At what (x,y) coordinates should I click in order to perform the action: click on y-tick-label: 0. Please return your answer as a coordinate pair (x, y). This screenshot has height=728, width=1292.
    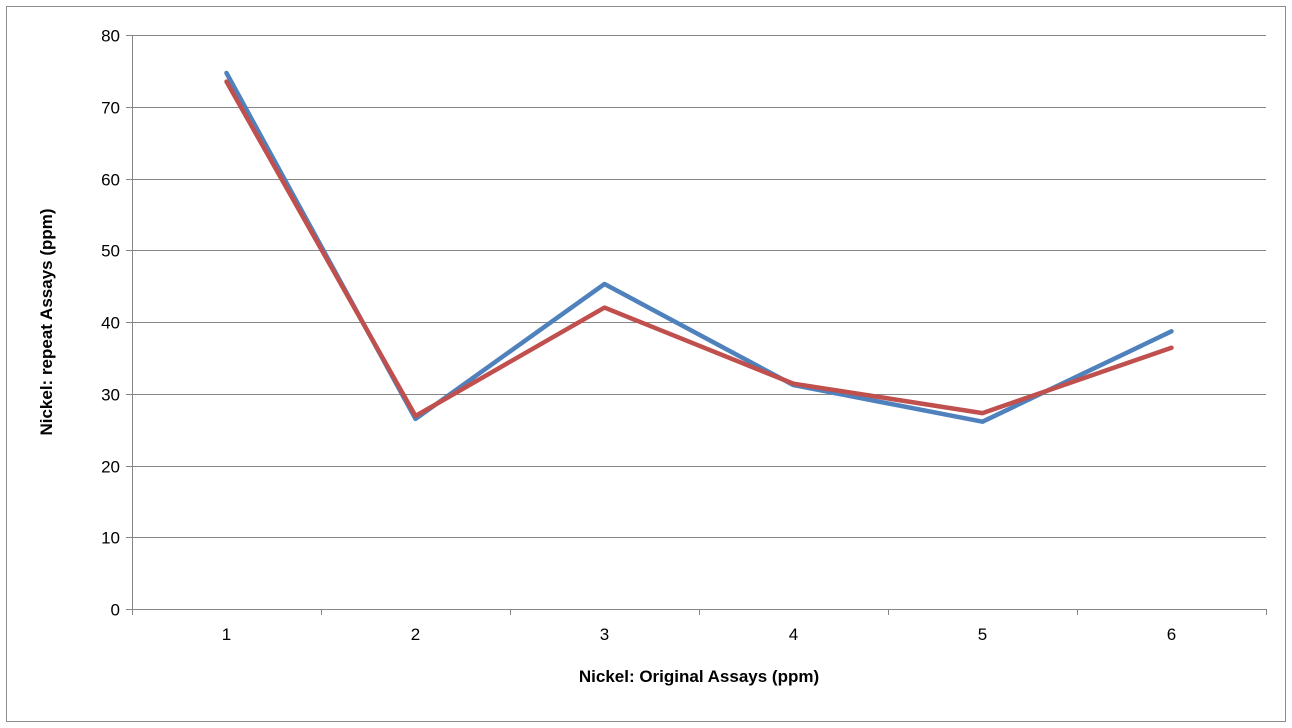
    Looking at the image, I should click on (115, 610).